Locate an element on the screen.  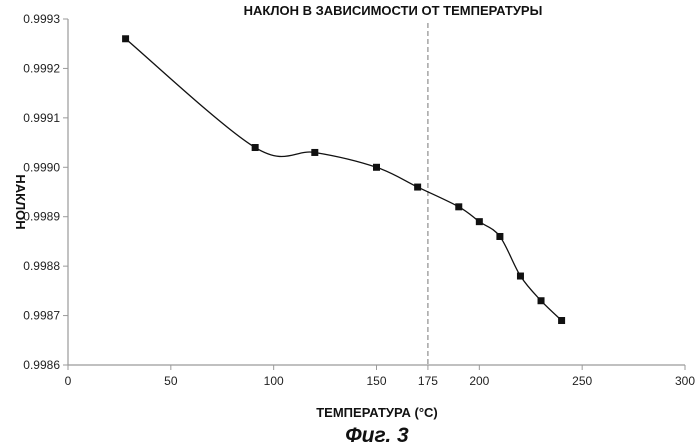
y-tick-label: 0.9988 is located at coordinates (41, 266).